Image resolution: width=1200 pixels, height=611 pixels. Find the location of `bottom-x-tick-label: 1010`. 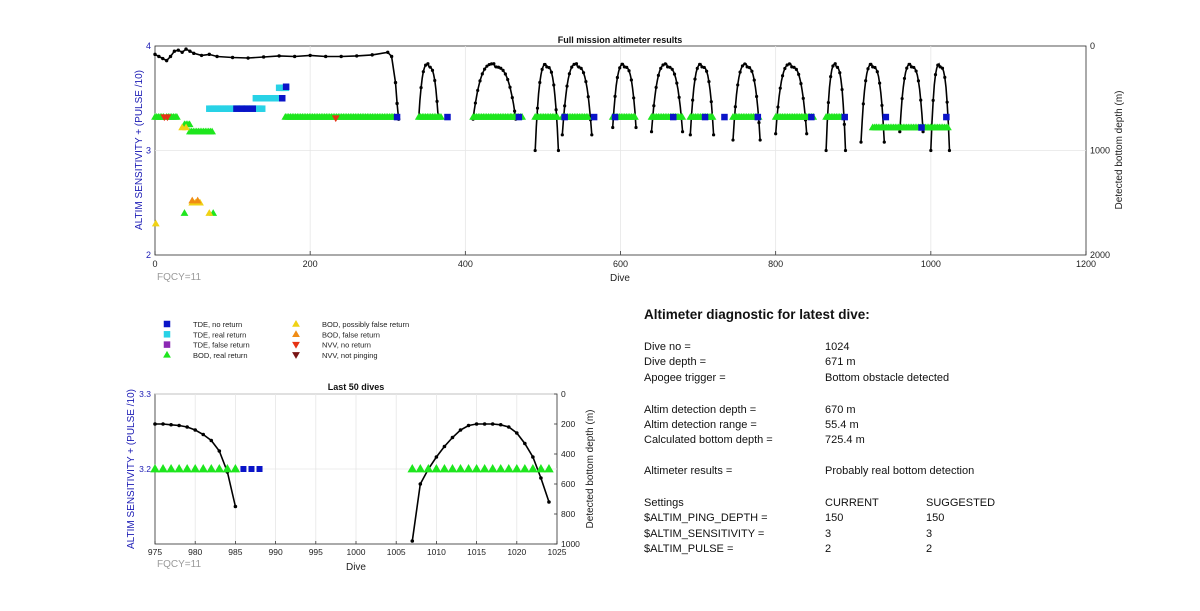

bottom-x-tick-label: 1010 is located at coordinates (436, 552).